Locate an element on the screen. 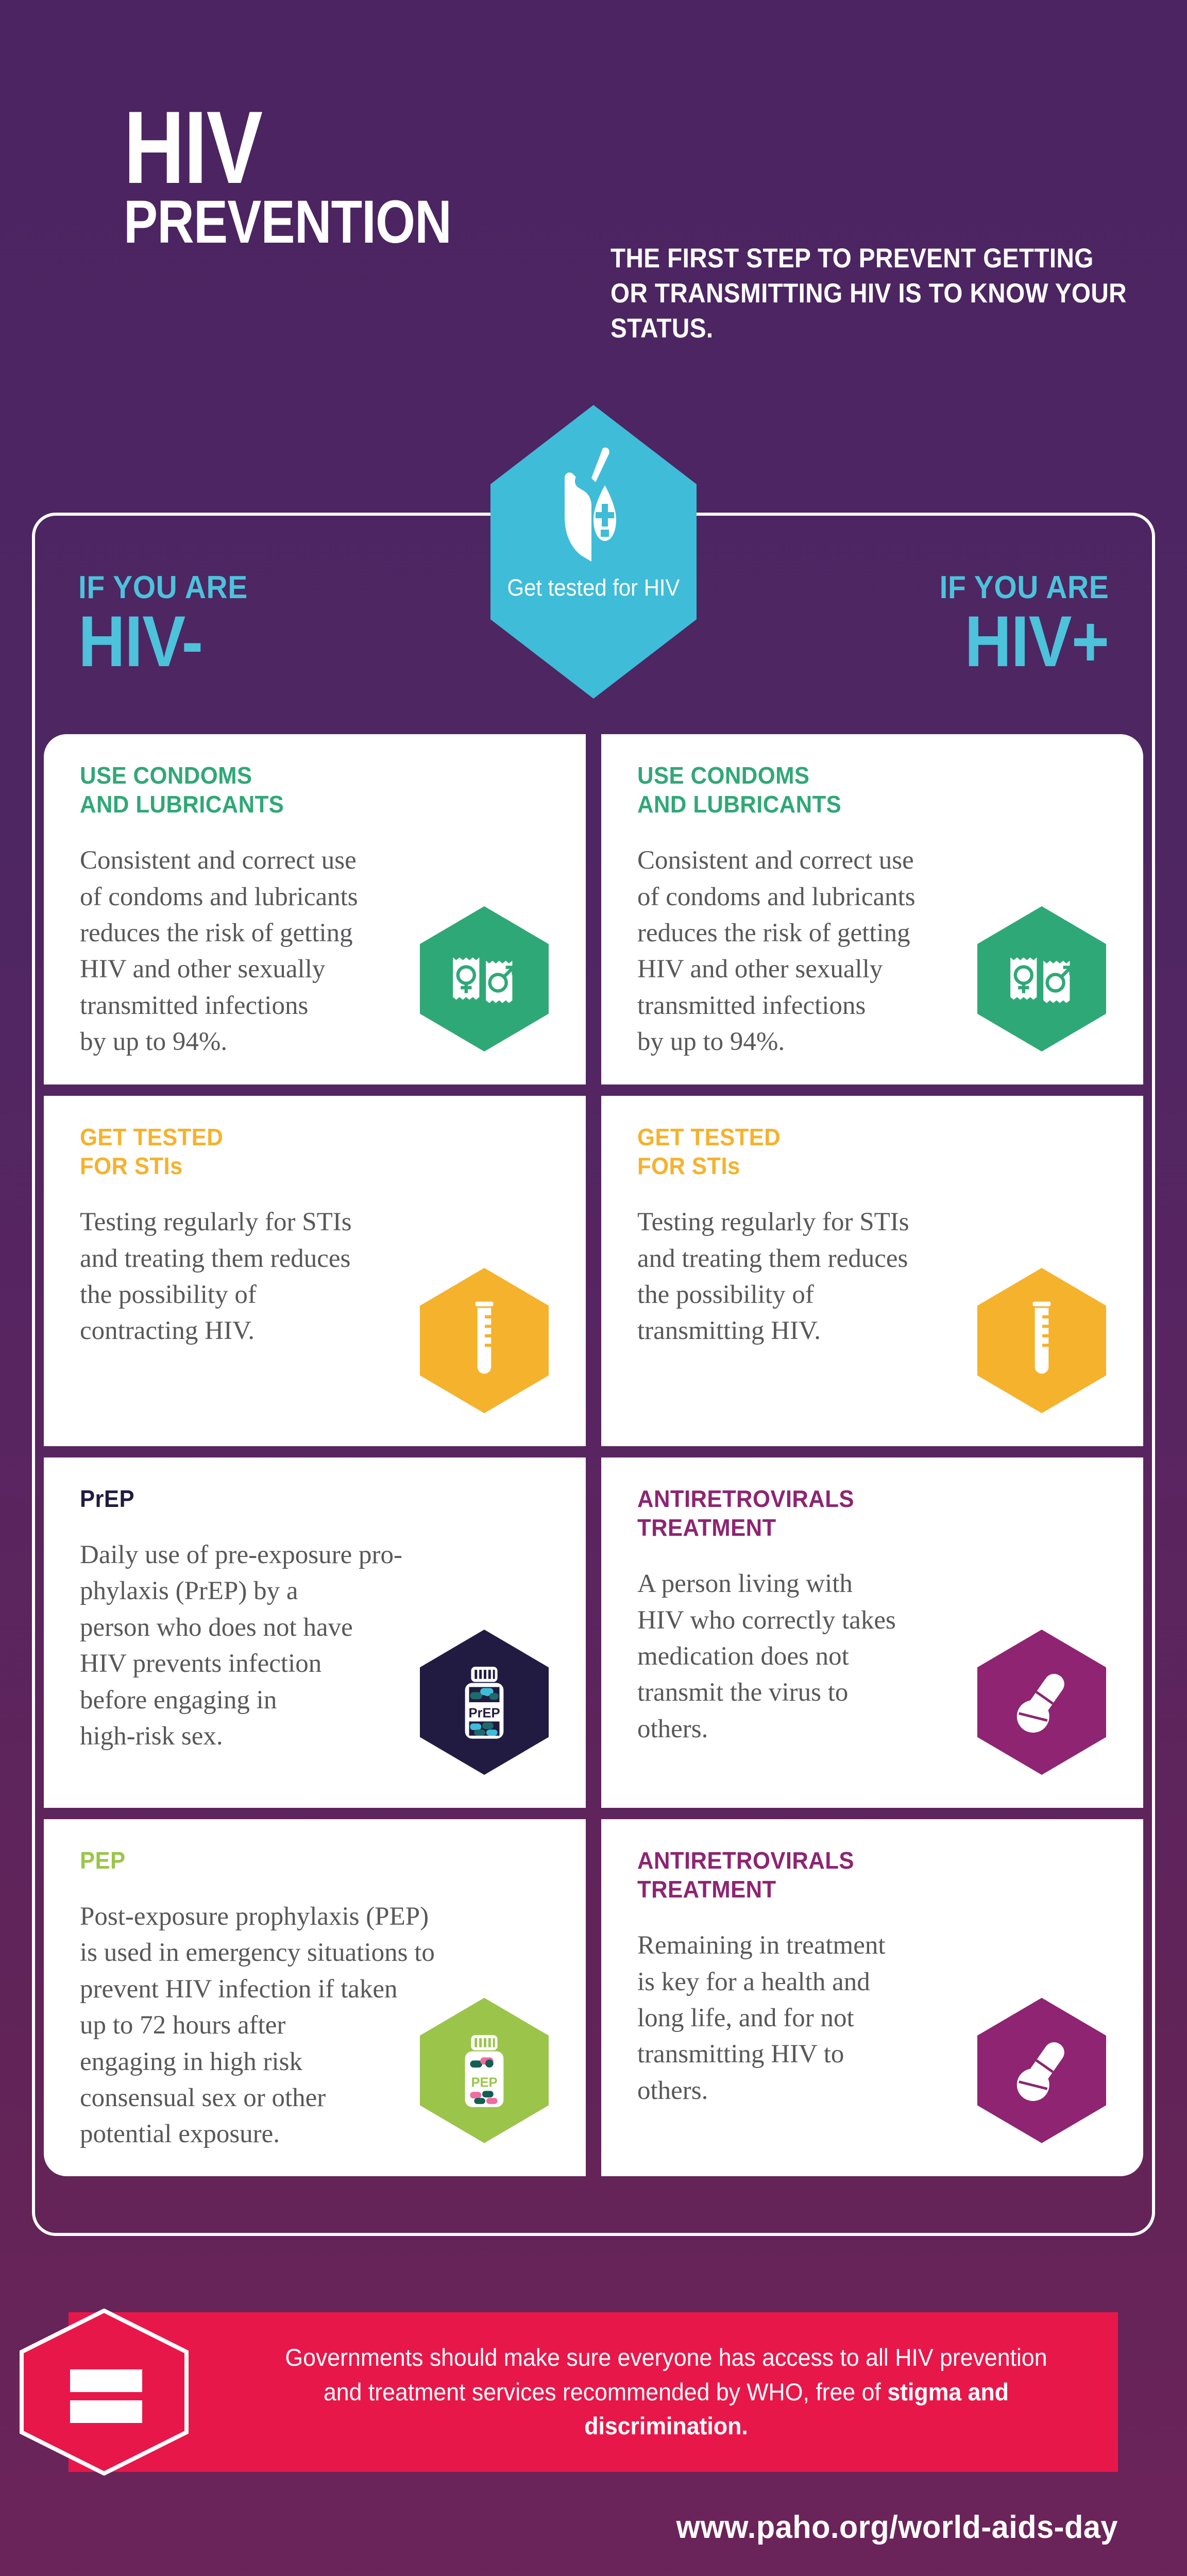  status-hiv-negative: IF YOU ARE HIV- is located at coordinates (170, 625).